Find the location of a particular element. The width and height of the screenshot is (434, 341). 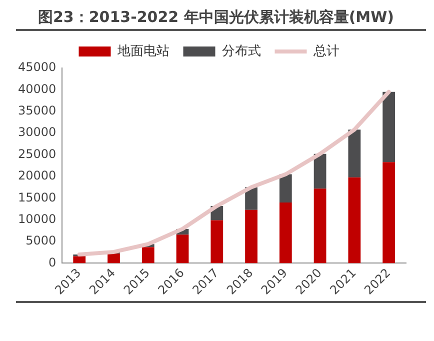

y-tick-label: 20000 is located at coordinates (37, 175).